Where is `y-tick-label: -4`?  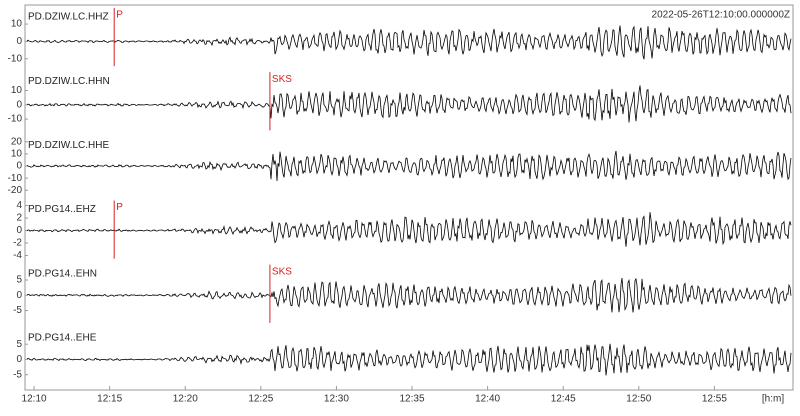
y-tick-label: -4 is located at coordinates (17, 255).